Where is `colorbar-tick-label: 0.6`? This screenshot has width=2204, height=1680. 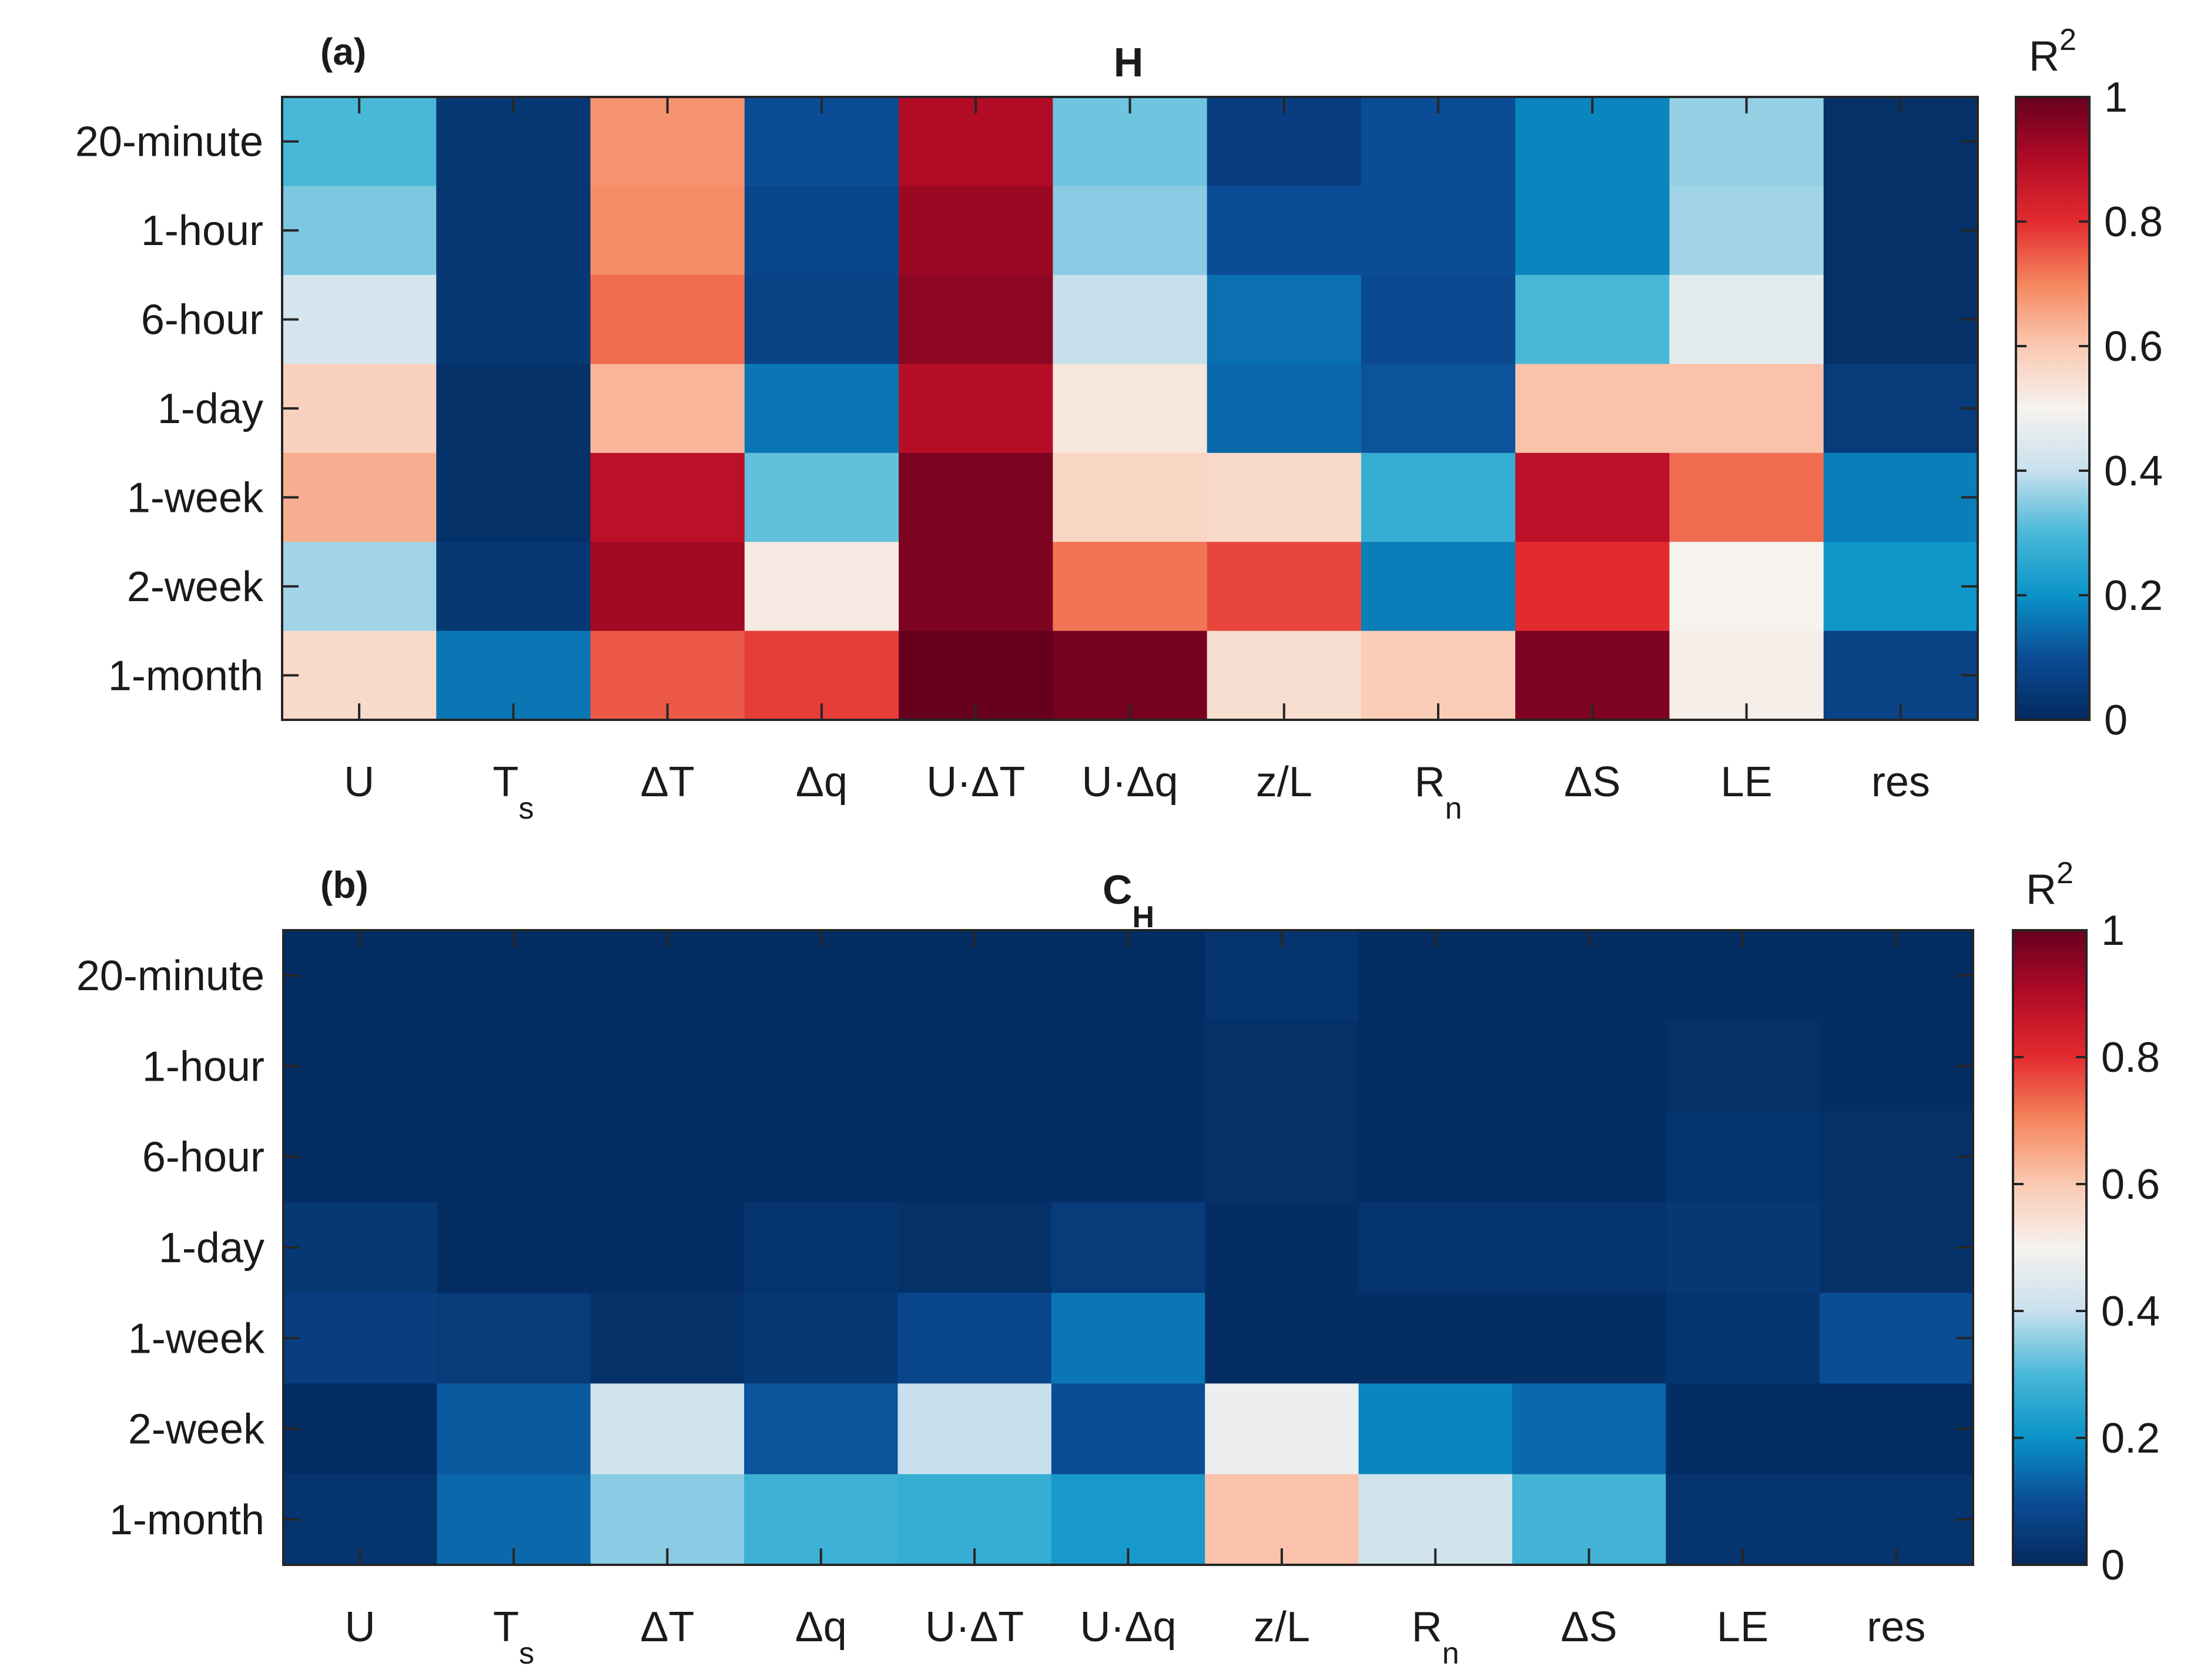
colorbar-tick-label: 0.6 is located at coordinates (2133, 346).